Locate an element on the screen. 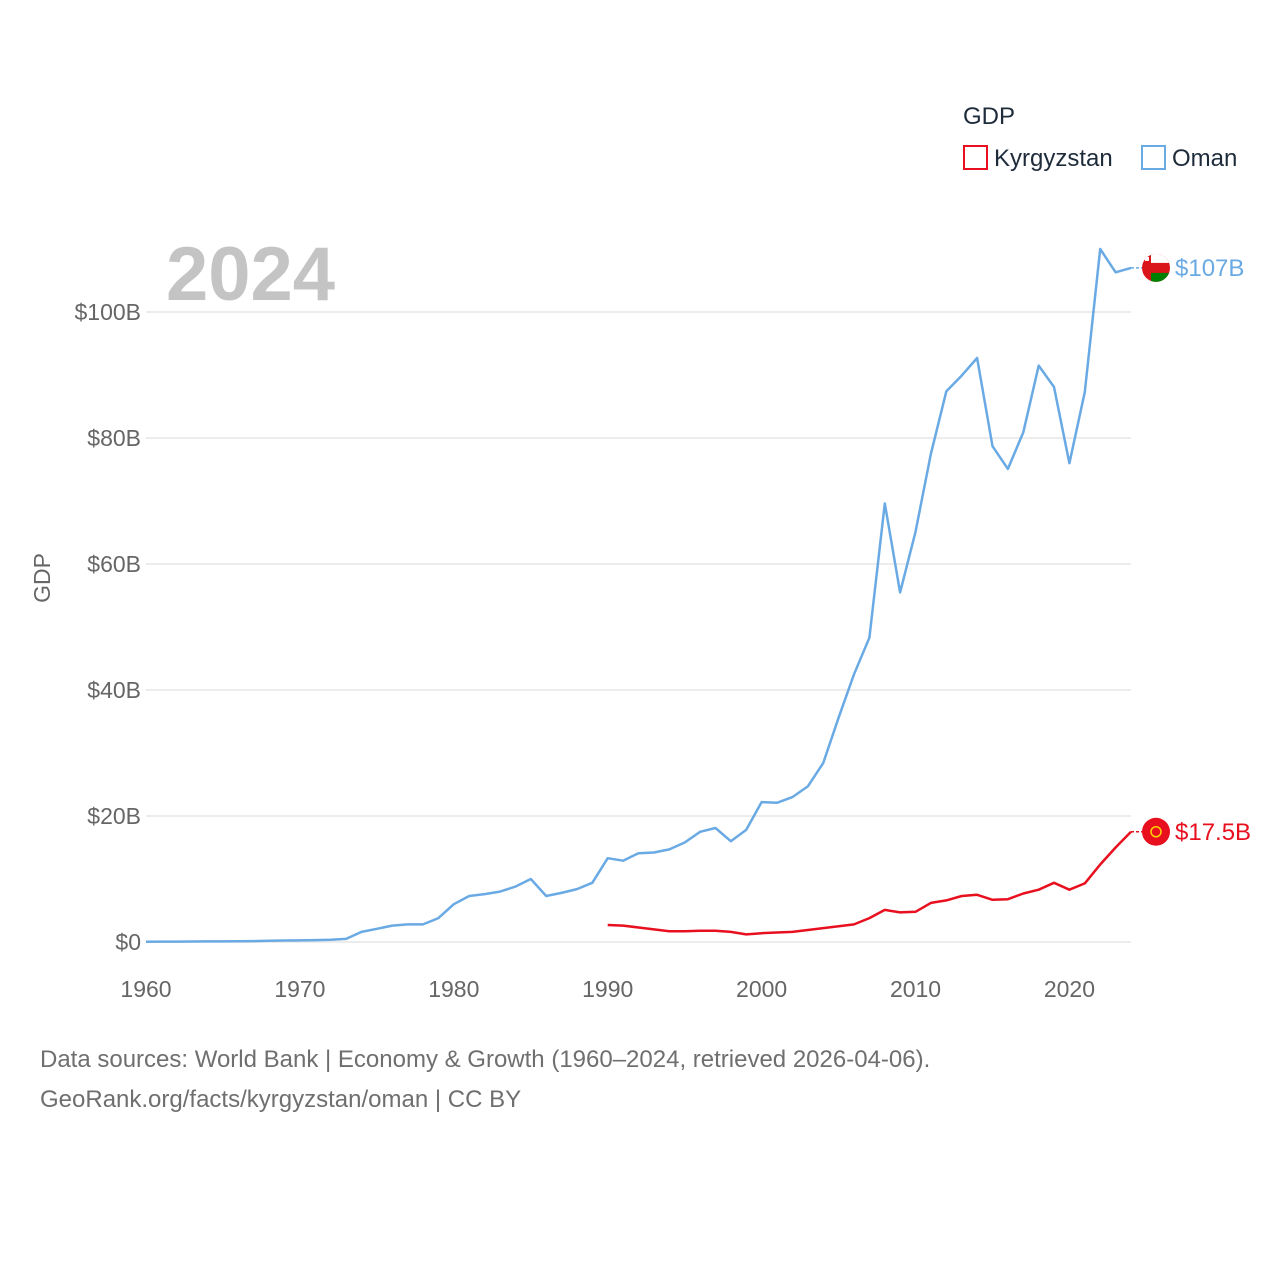  y-tick-label: $20B is located at coordinates (114, 816).